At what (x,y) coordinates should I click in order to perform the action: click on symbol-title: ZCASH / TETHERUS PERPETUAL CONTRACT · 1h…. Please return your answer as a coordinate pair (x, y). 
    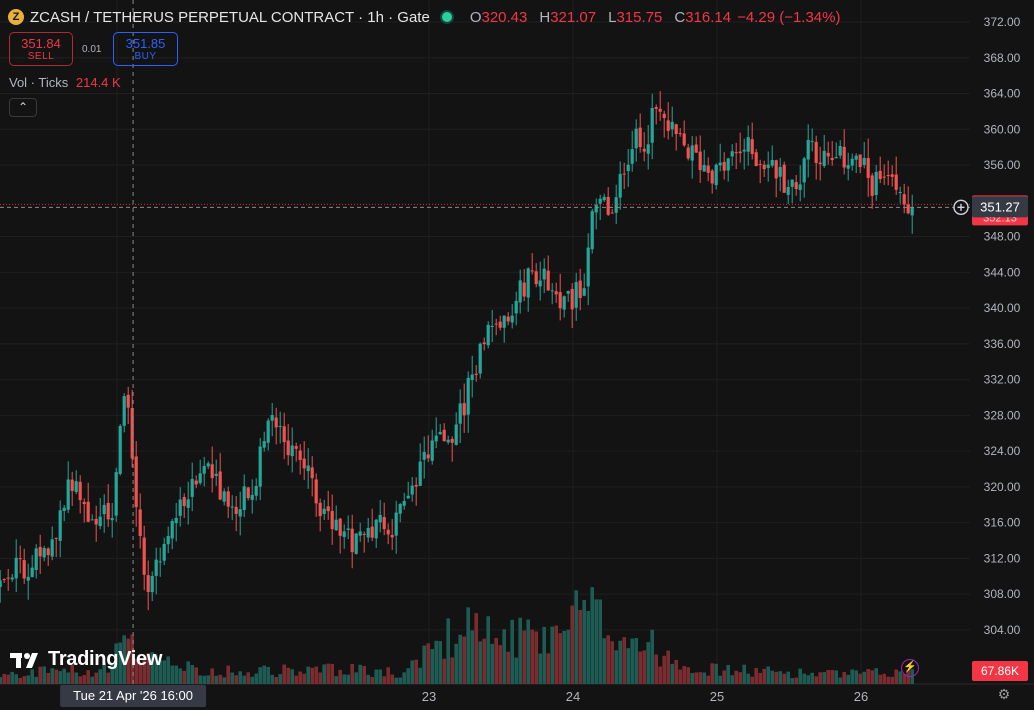
    Looking at the image, I should click on (230, 17).